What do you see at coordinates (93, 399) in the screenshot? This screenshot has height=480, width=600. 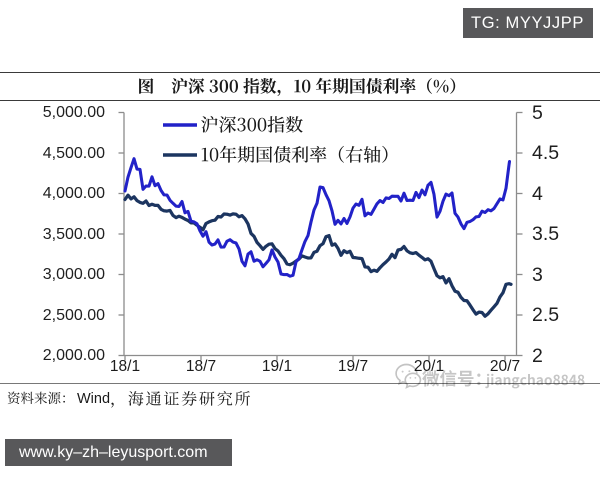 I see `svg-text: Wind` at bounding box center [93, 399].